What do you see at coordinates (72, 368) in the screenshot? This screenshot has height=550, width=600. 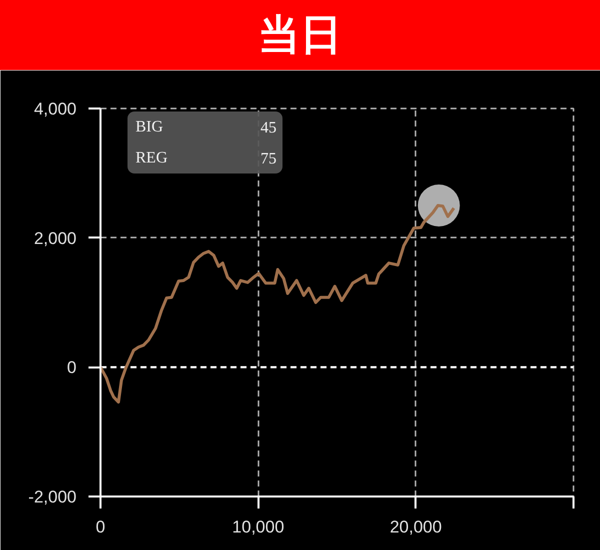 I see `y-tick-label: 0` at bounding box center [72, 368].